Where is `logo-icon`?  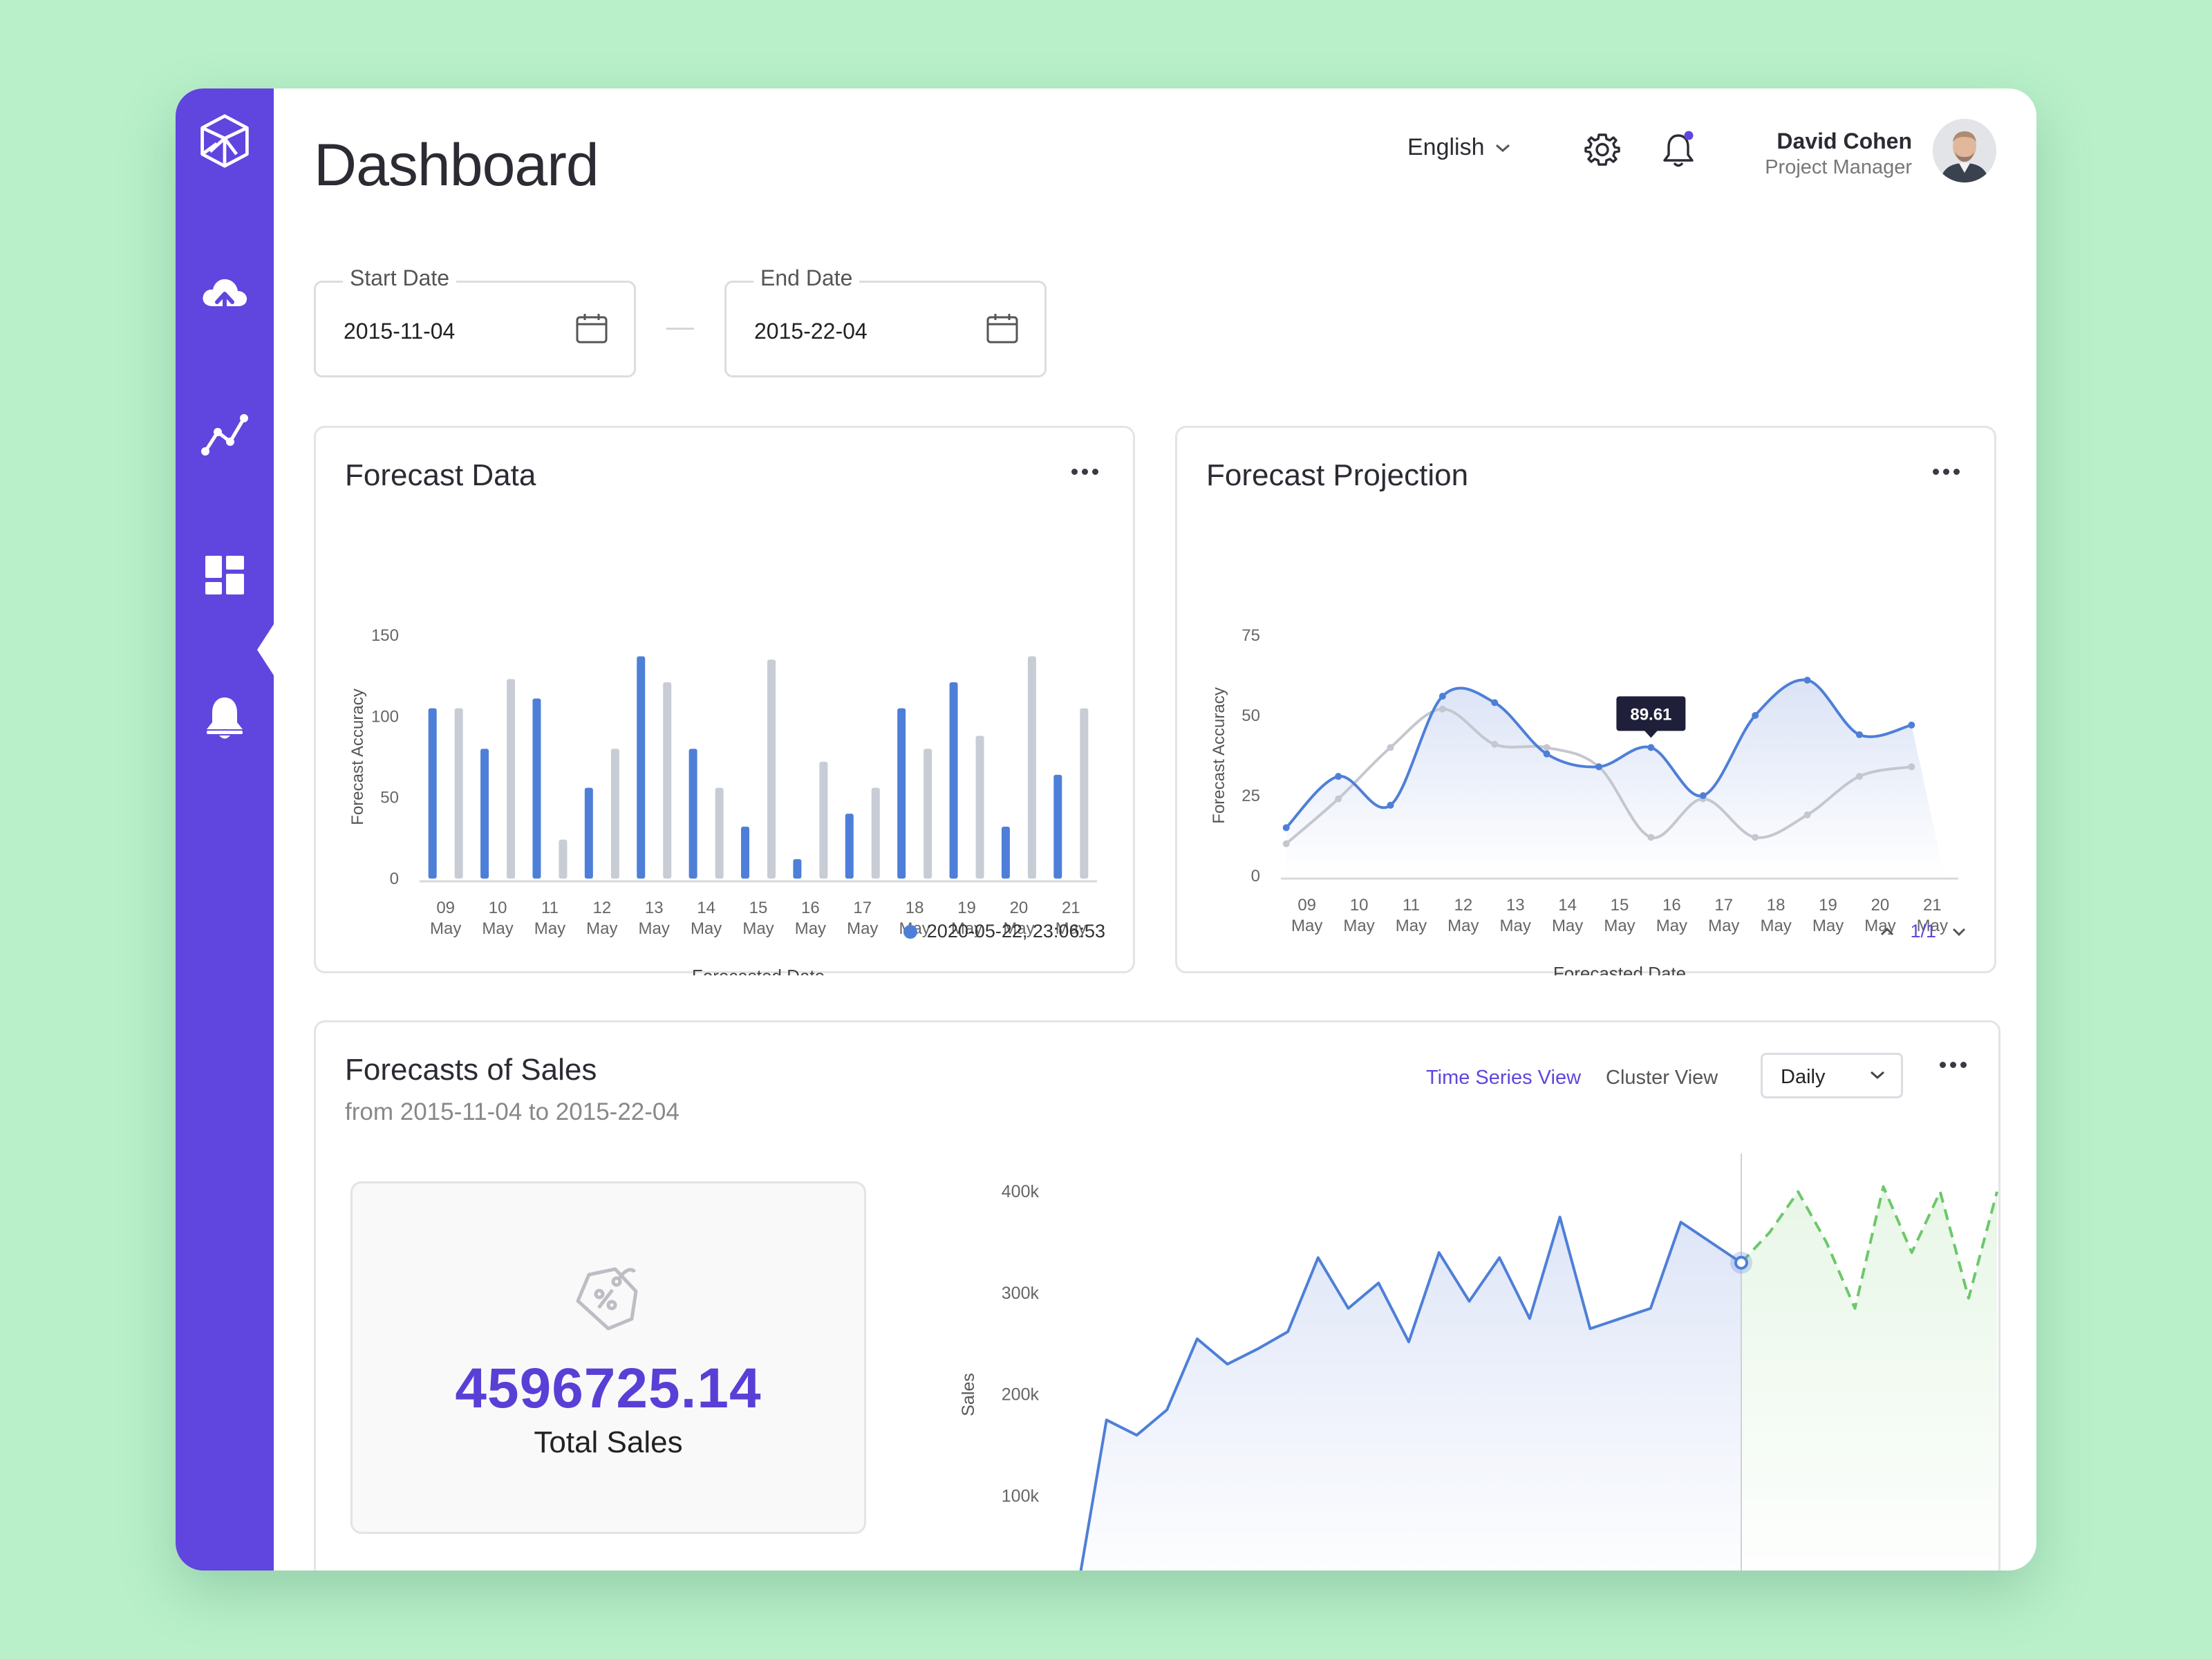 logo-icon is located at coordinates (225, 141).